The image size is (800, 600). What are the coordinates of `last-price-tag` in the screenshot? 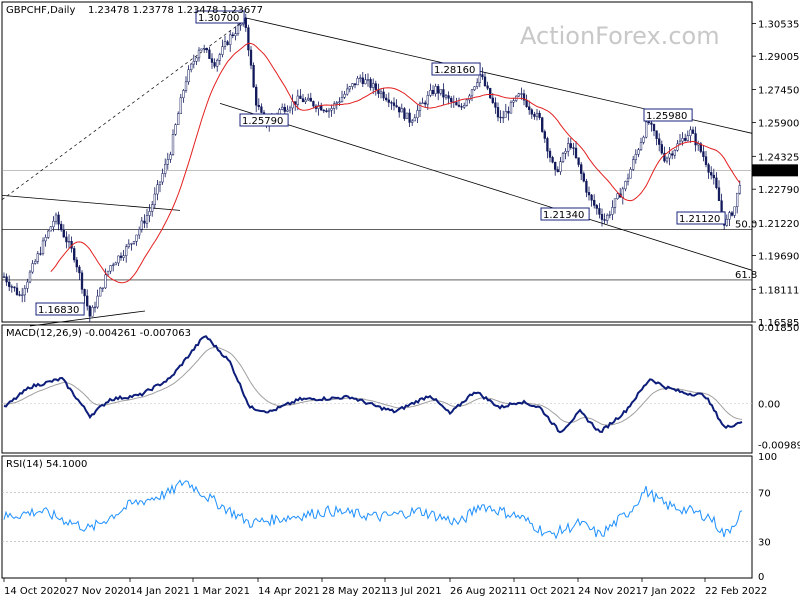 It's located at (775, 170).